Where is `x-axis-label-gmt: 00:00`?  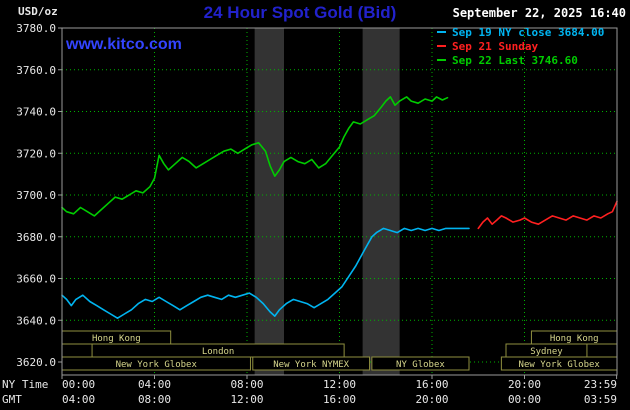
x-axis-label-gmt: 00:00 is located at coordinates (524, 399).